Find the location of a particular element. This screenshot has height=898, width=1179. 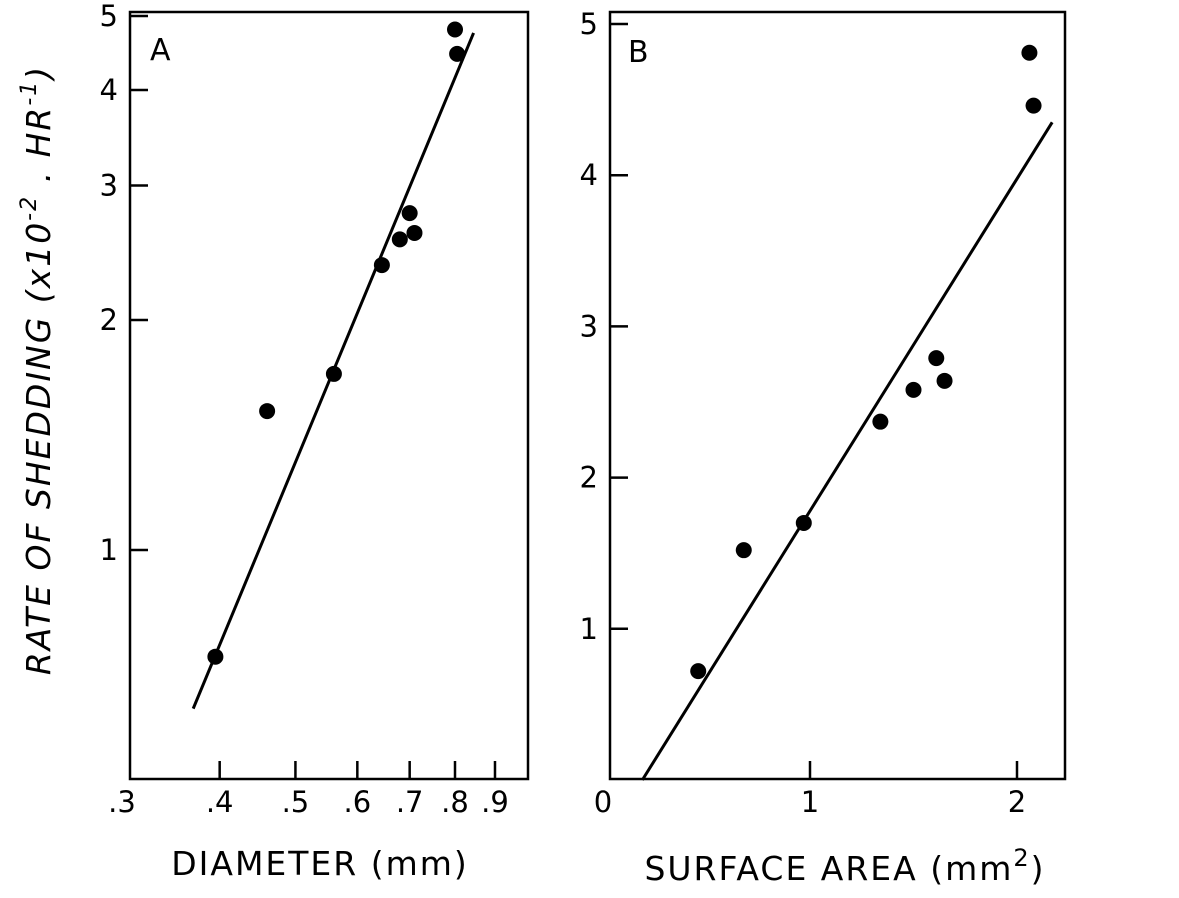

panel-a-y-tick-label: 4 is located at coordinates (109, 90).